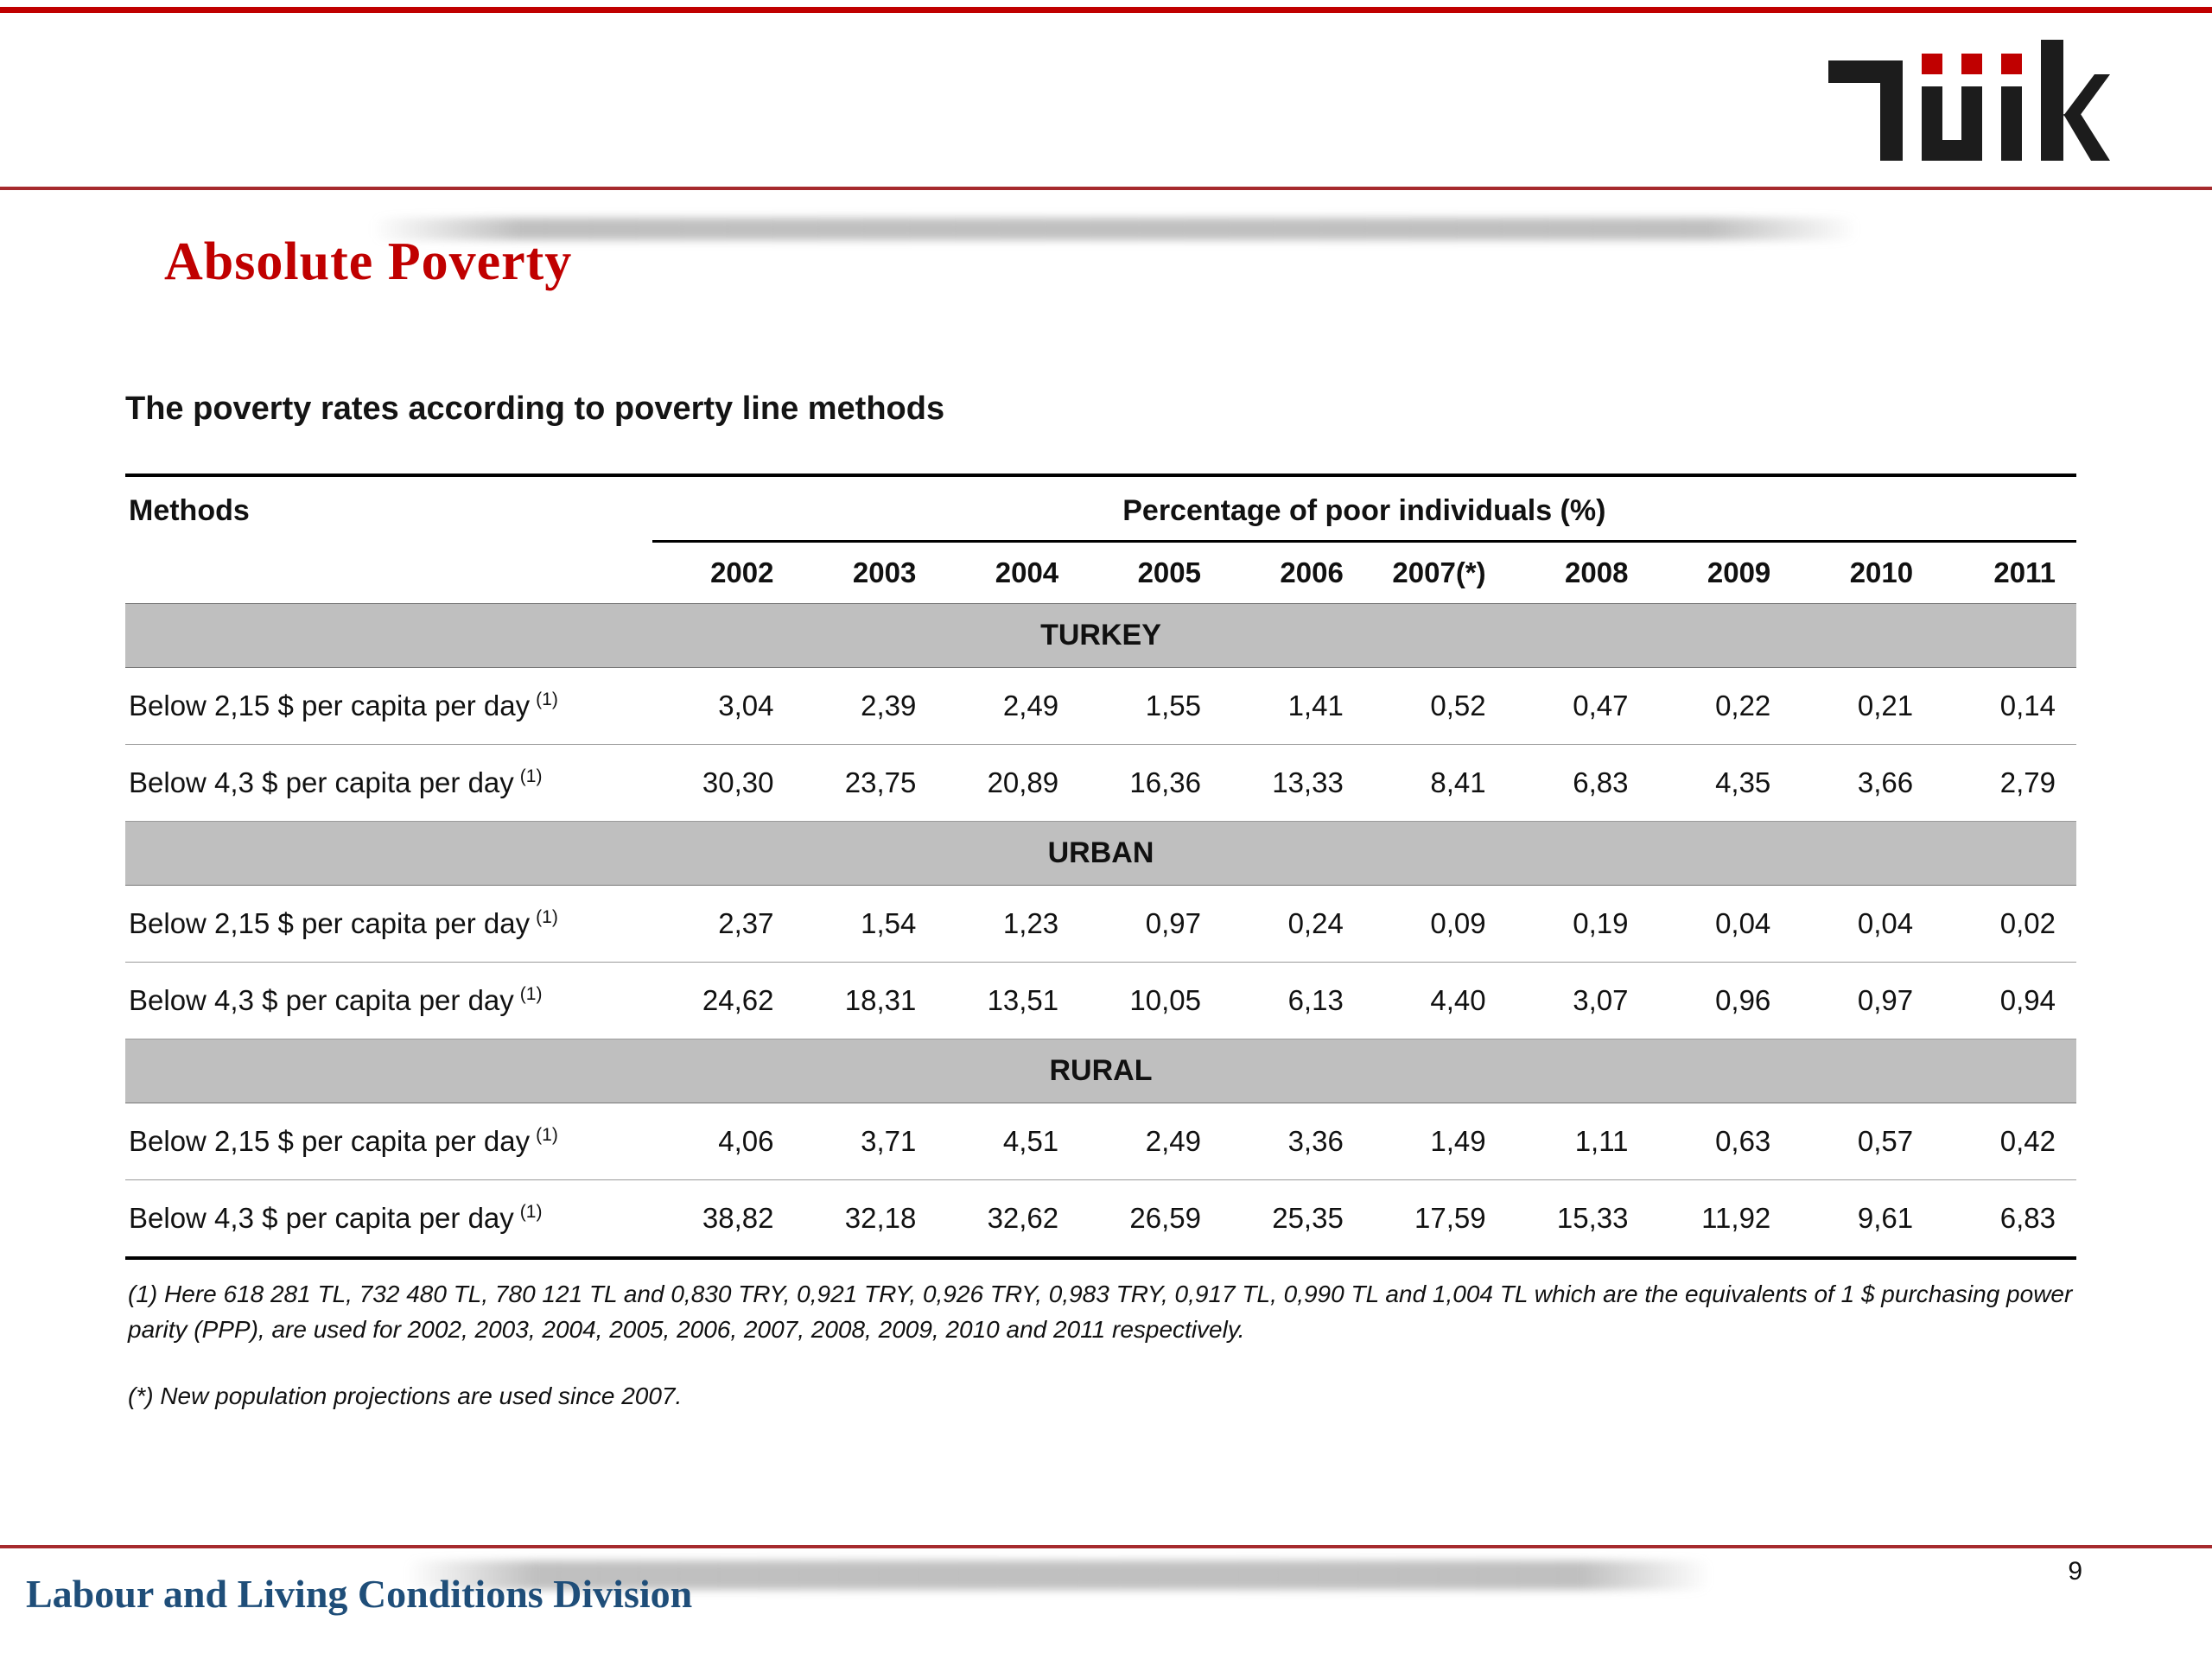 The height and width of the screenshot is (1659, 2212). What do you see at coordinates (866, 1000) in the screenshot?
I see `cell-value: 18,31` at bounding box center [866, 1000].